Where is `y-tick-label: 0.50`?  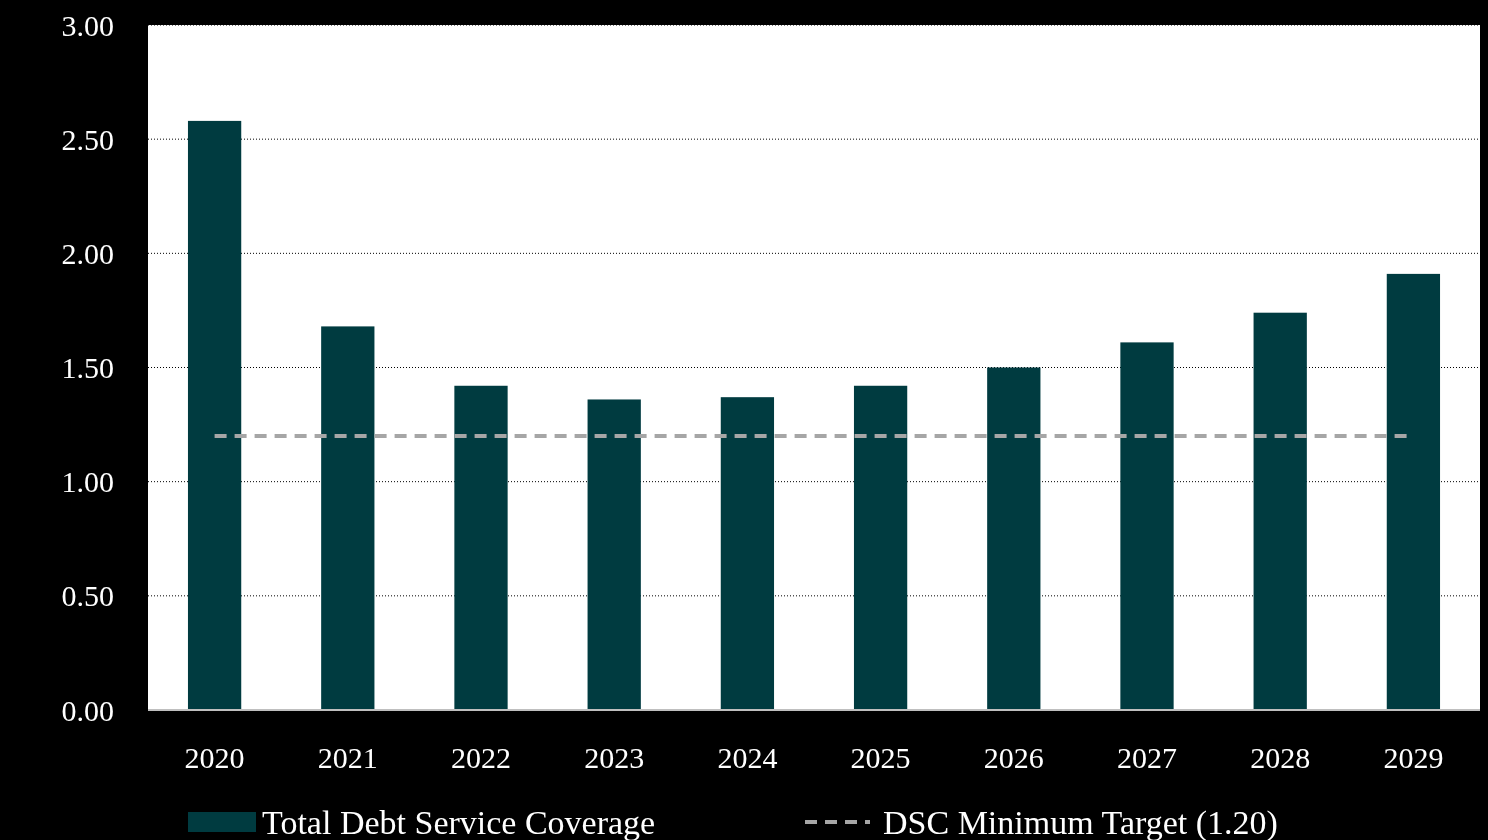 y-tick-label: 0.50 is located at coordinates (87, 596).